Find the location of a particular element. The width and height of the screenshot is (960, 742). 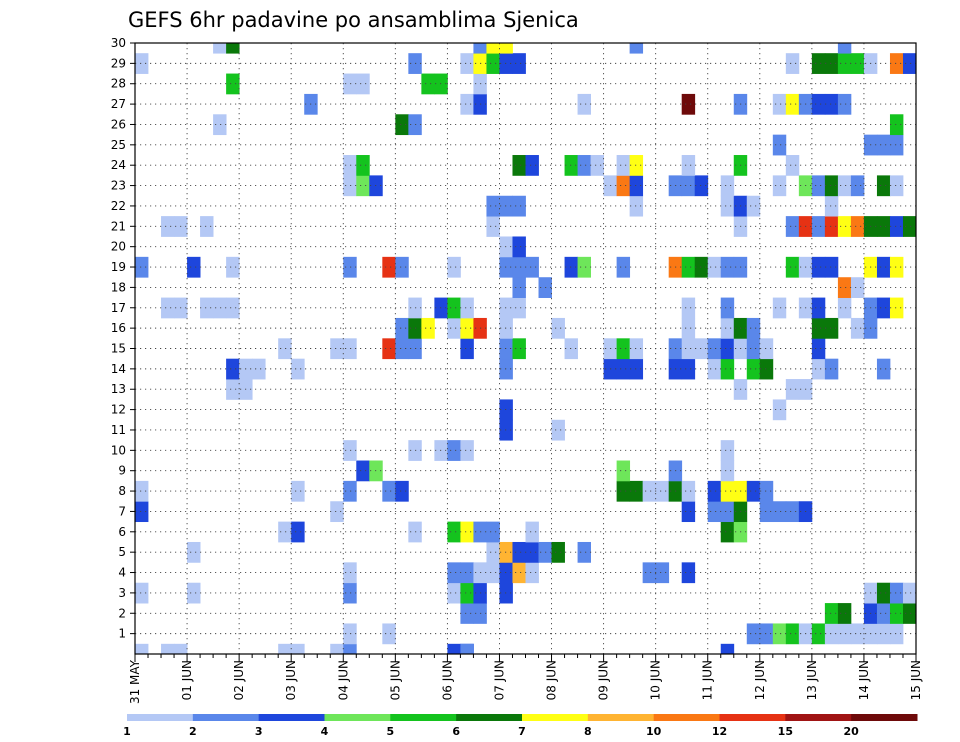

y-tick-label: 17 is located at coordinates (118, 308).